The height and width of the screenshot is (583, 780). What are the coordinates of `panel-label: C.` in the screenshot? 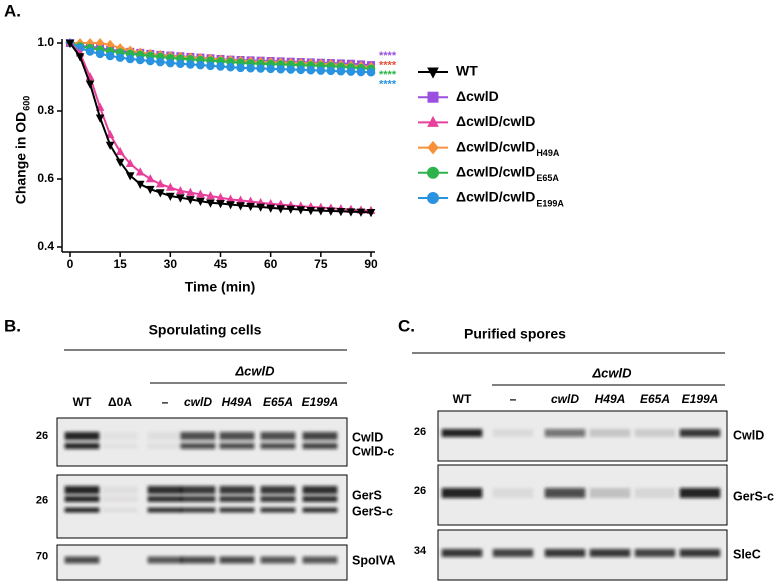 It's located at (406, 325).